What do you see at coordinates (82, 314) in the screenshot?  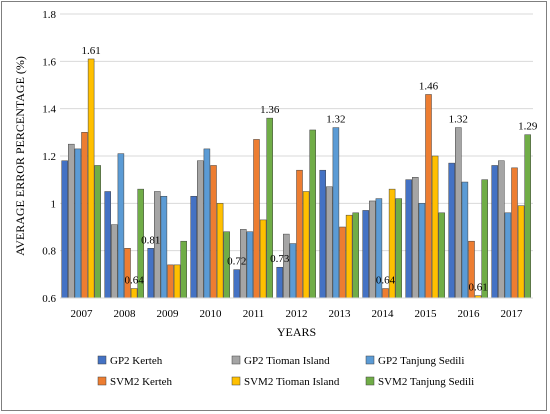 I see `x-tick-label: 2007` at bounding box center [82, 314].